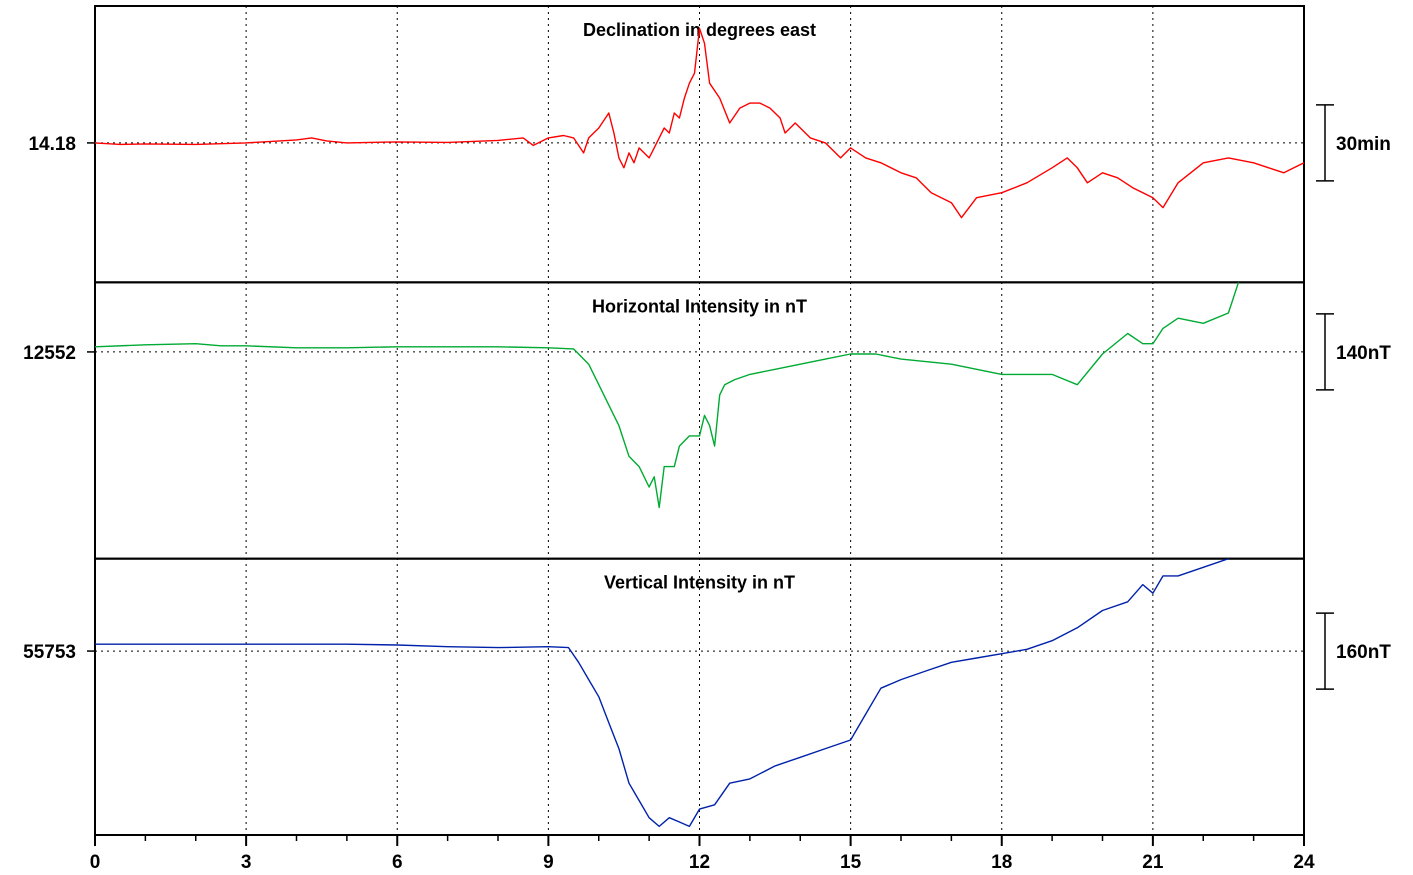  What do you see at coordinates (699, 862) in the screenshot?
I see `x-tick-label: 12` at bounding box center [699, 862].